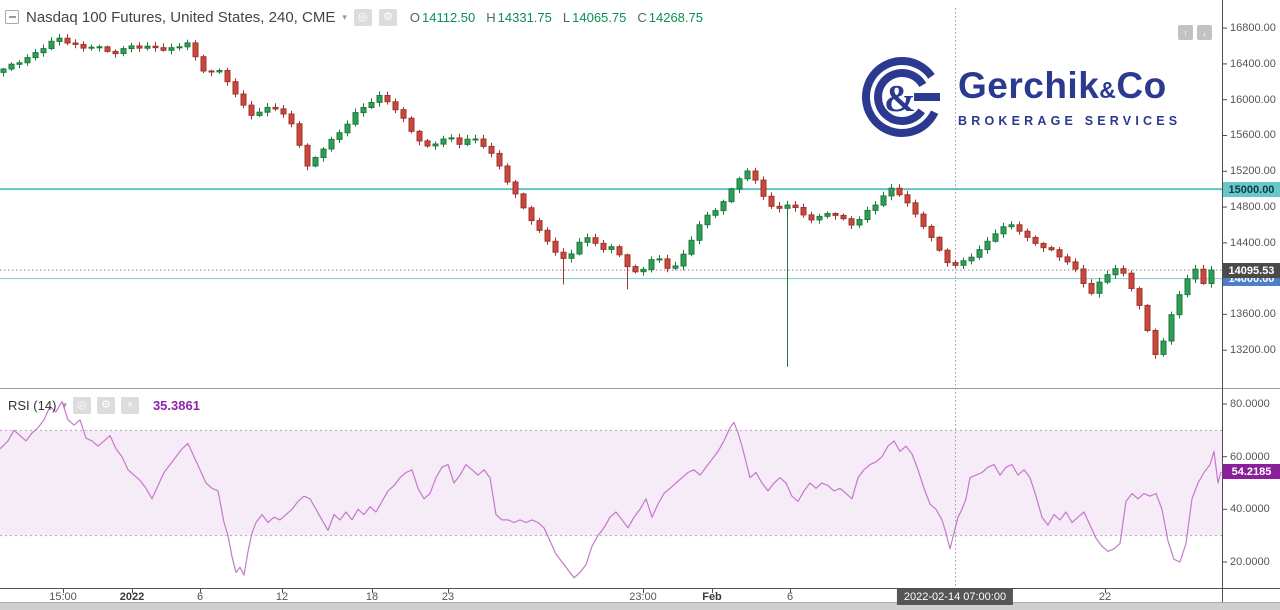 This screenshot has height=610, width=1280. I want to click on ohlc-readout: O 14112.50 H 14331.75 L 14065.75 C 14268.75, so click(556, 17).